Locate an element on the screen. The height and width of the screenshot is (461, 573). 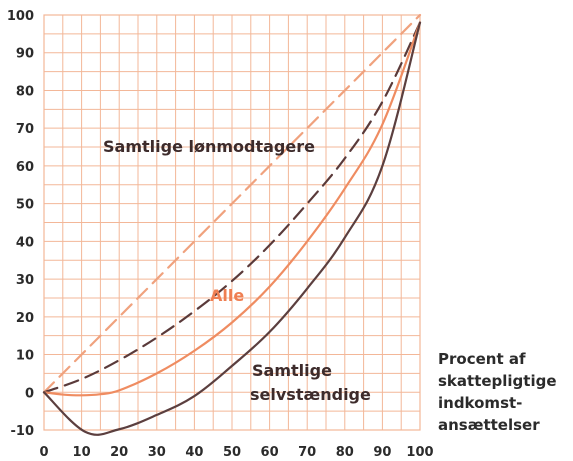
label-wage-earners: Samtlige lønmodtagere is located at coordinates (209, 146).